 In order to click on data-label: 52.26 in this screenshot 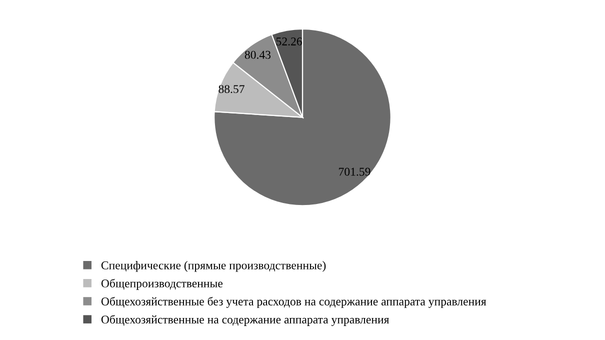, I will do `click(289, 41)`.